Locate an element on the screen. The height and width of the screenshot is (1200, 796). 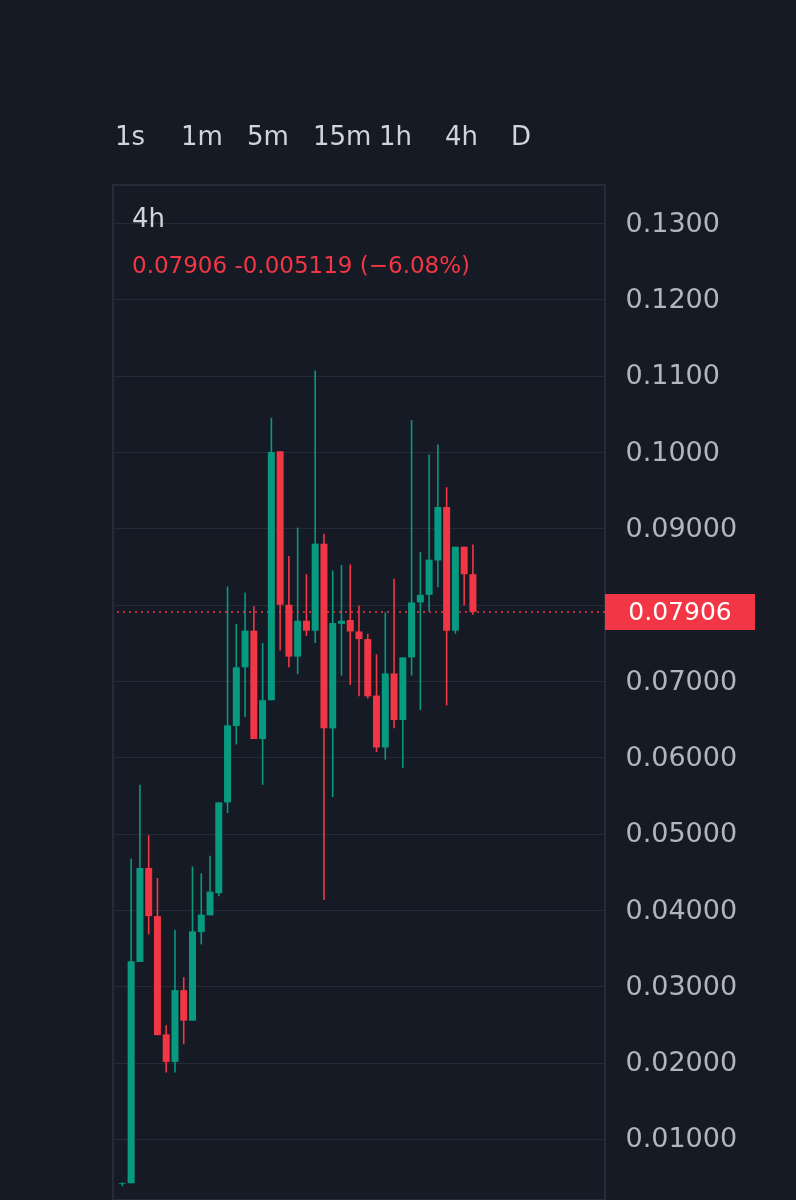
y-tick-label: 0.03000 is located at coordinates (681, 985).